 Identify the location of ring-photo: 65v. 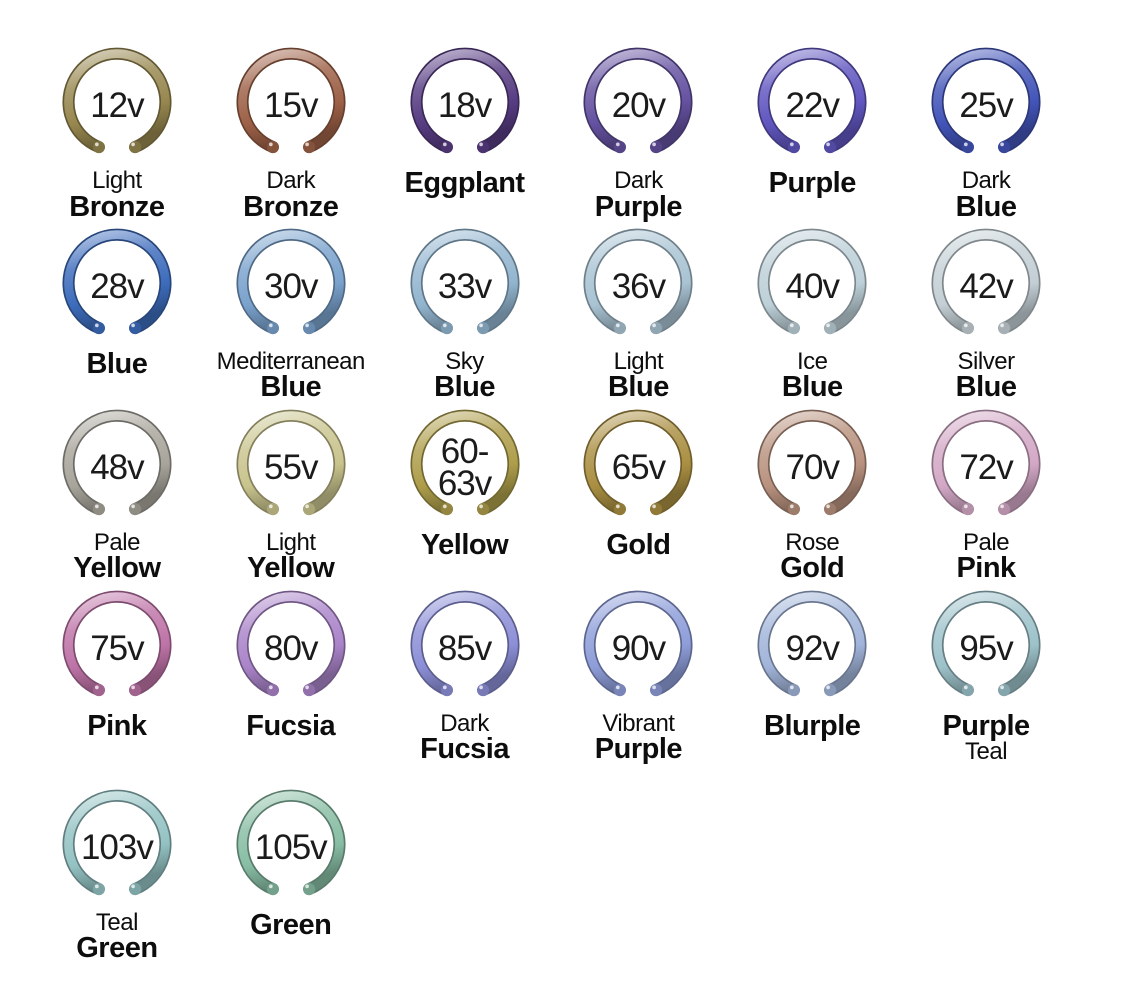
(638, 467).